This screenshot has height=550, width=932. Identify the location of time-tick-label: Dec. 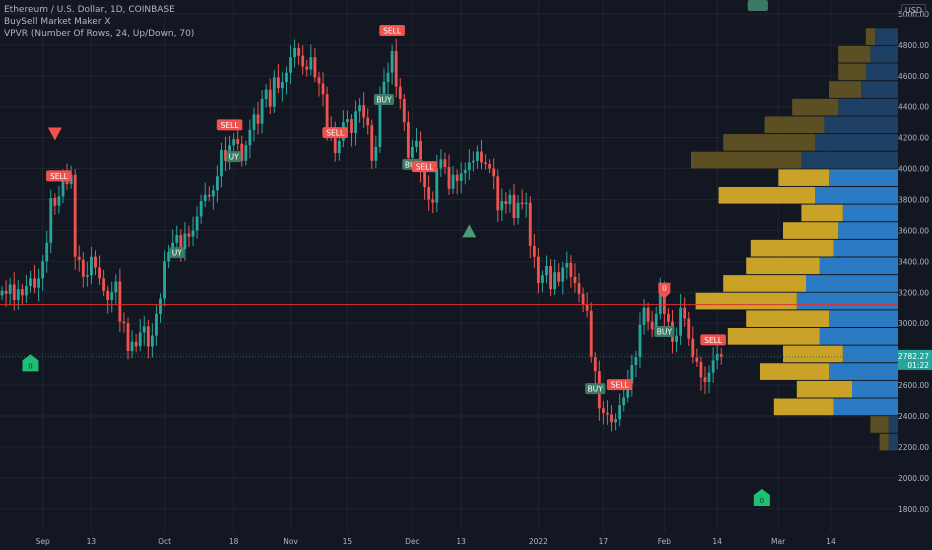
(412, 541).